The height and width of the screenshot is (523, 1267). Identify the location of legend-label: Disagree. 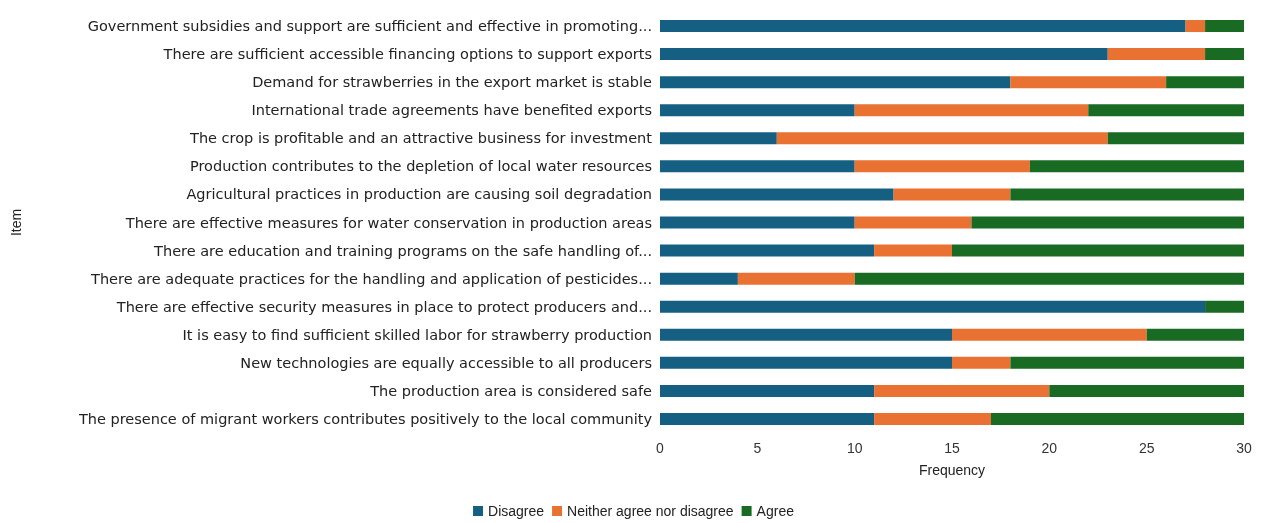
(516, 511).